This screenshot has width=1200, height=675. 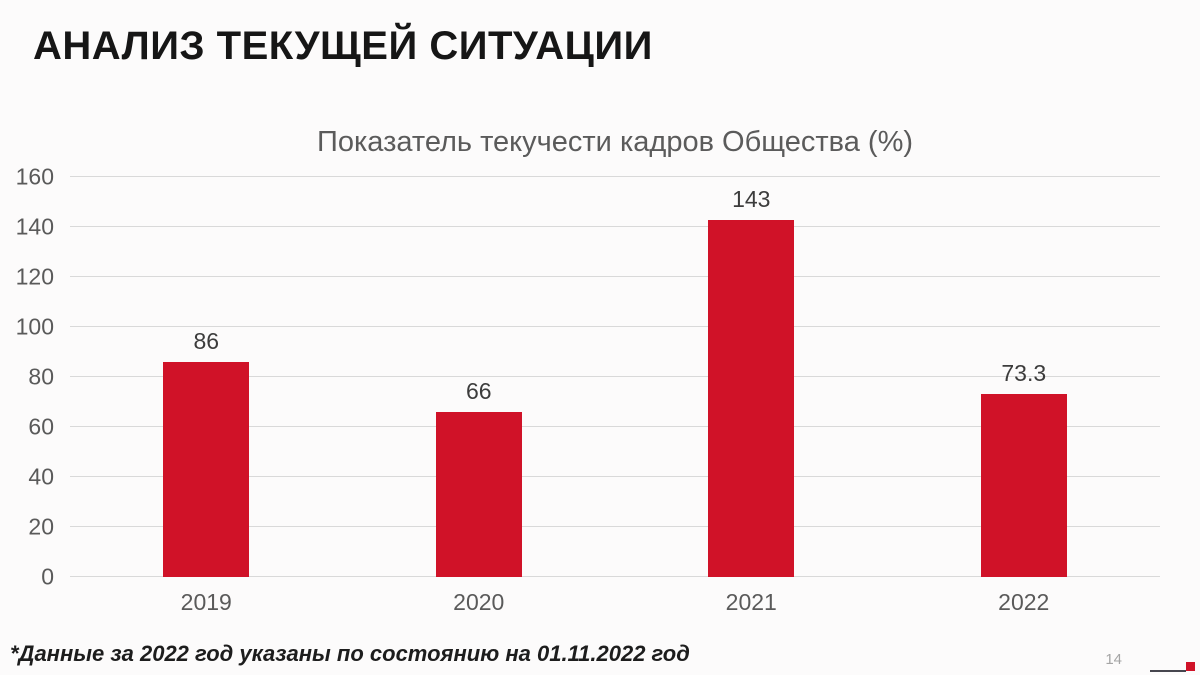 What do you see at coordinates (41, 476) in the screenshot?
I see `y-tick-label: 40` at bounding box center [41, 476].